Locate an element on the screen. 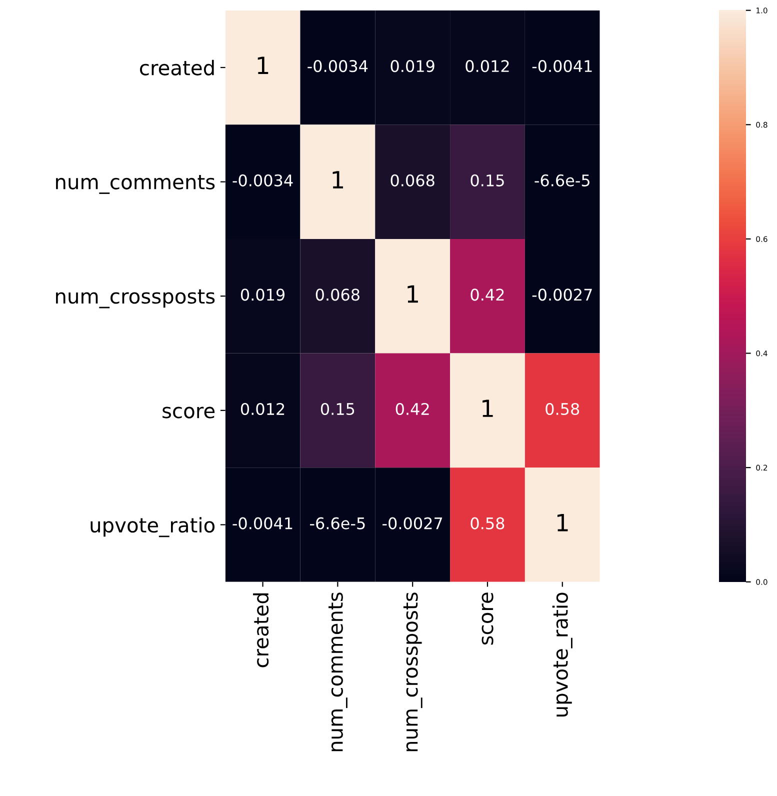 The height and width of the screenshot is (796, 777). y-tick-label: upvote_ratio is located at coordinates (152, 527).